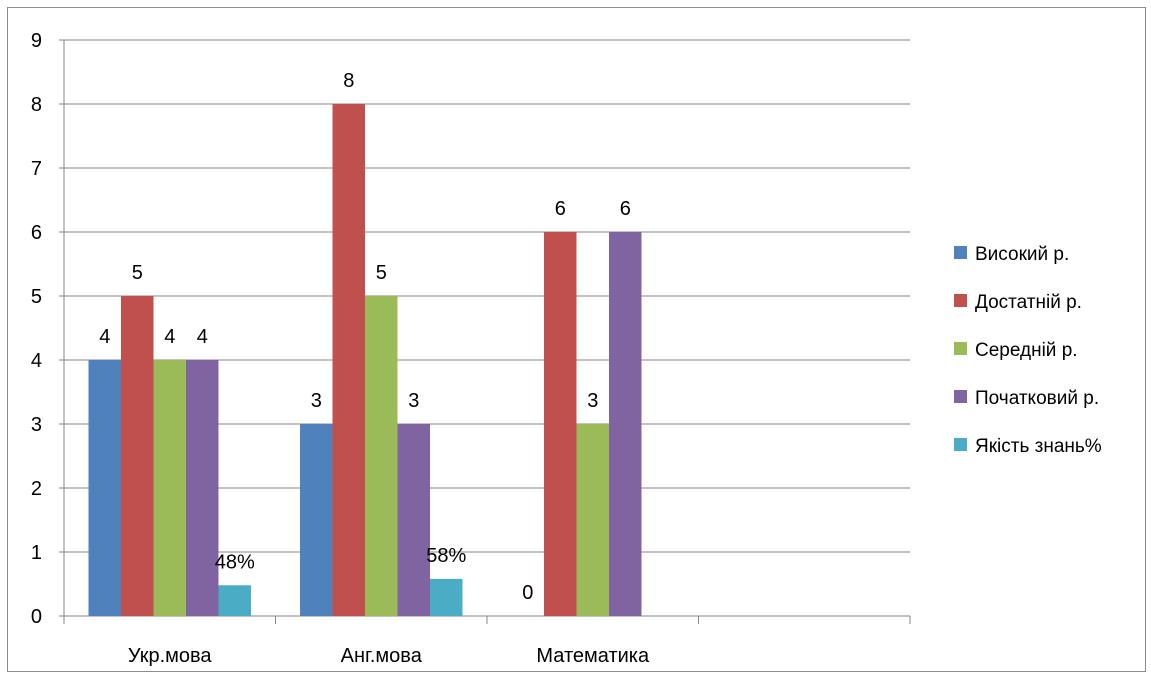 This screenshot has height=677, width=1151. Describe the element at coordinates (36, 617) in the screenshot. I see `y-tick-label: 0` at that location.